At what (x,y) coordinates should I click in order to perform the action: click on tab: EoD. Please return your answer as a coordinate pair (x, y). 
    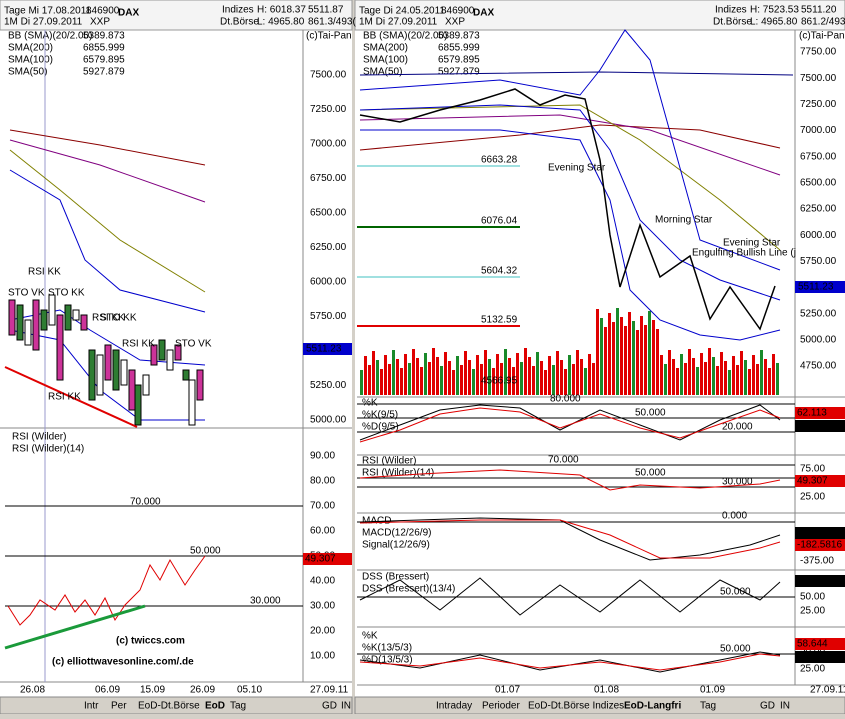
    Looking at the image, I should click on (215, 706).